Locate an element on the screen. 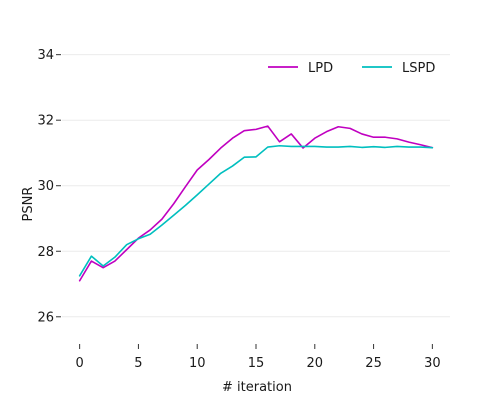  y-tick-label: 28 is located at coordinates (45, 252).